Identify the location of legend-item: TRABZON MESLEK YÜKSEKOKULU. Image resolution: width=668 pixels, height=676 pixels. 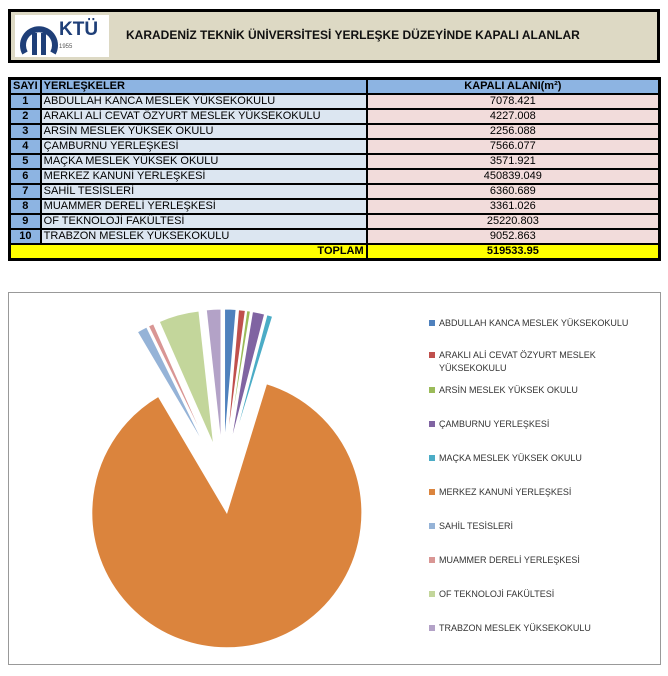
(539, 628).